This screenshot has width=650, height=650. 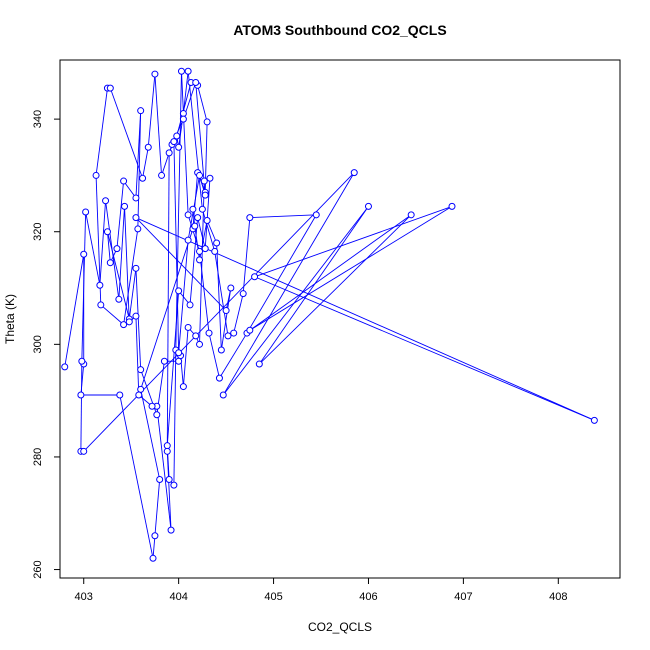 What do you see at coordinates (273, 597) in the screenshot?
I see `x-tick-label: 405` at bounding box center [273, 597].